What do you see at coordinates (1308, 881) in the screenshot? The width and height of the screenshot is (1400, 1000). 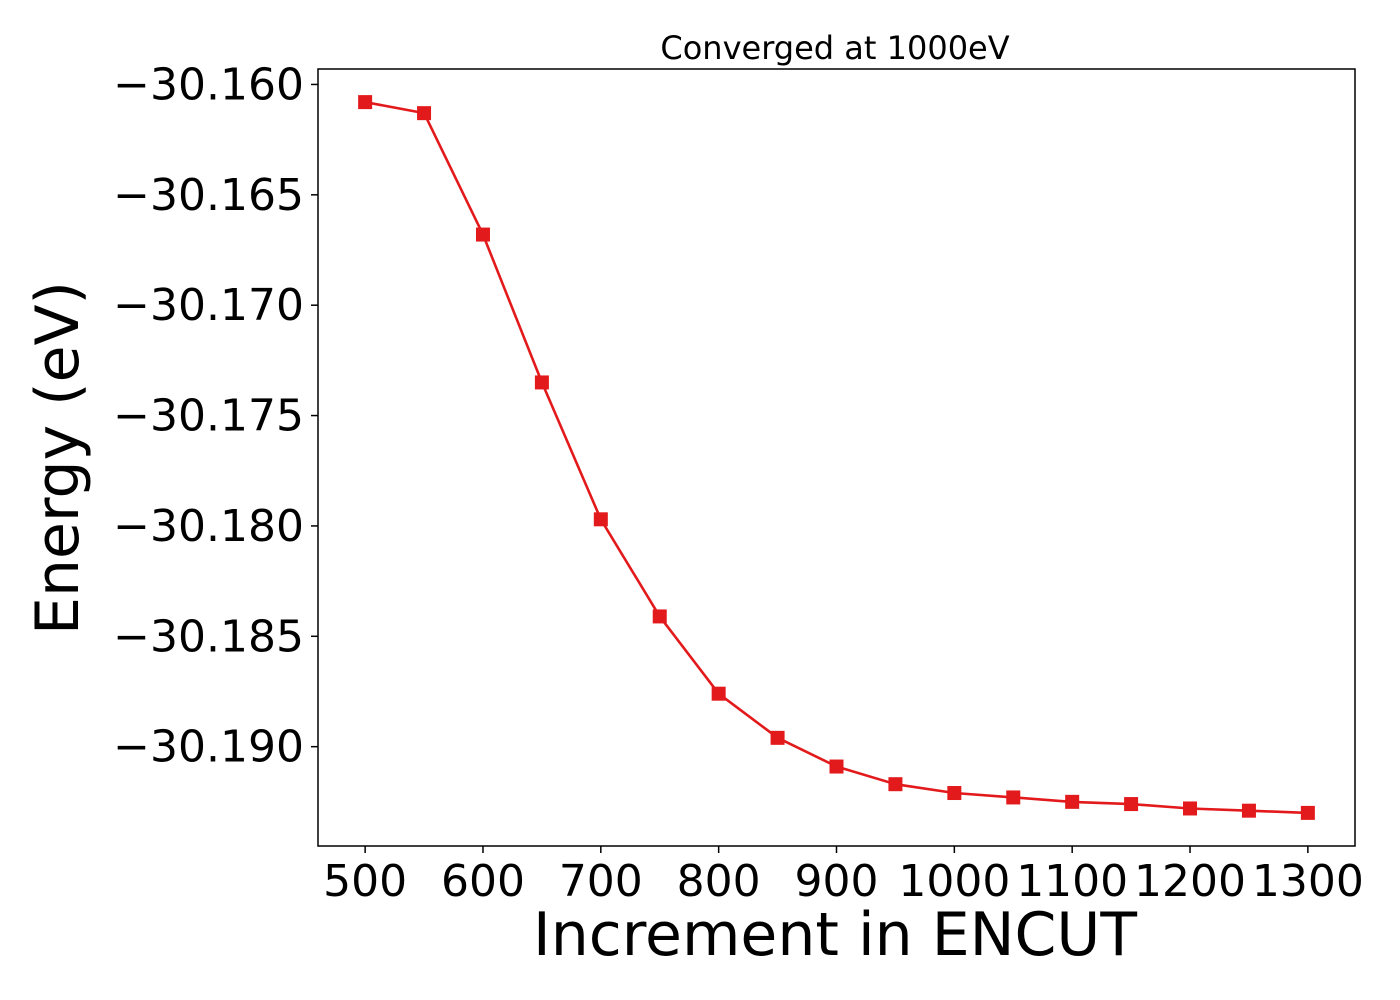 I see `x-tick-label: 1300` at bounding box center [1308, 881].